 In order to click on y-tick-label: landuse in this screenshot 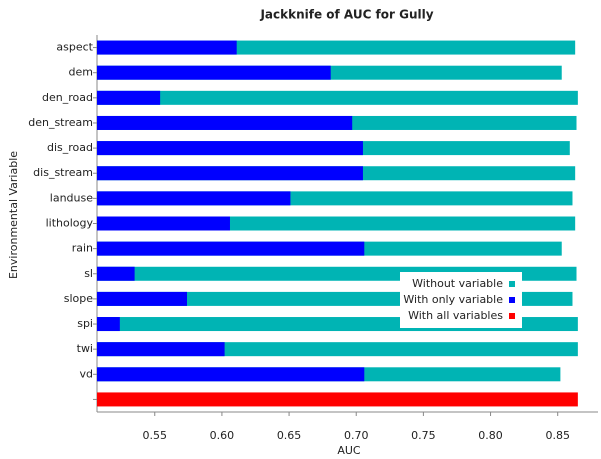, I will do `click(71, 197)`.